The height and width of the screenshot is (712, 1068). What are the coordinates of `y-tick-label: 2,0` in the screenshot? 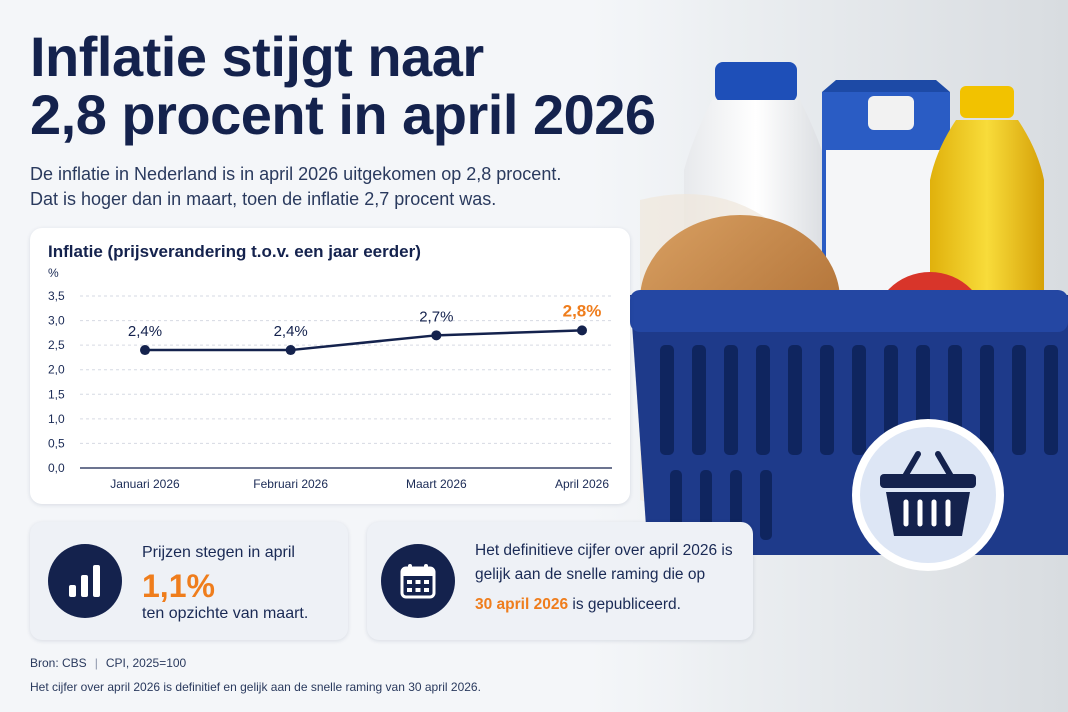 It's located at (56, 370).